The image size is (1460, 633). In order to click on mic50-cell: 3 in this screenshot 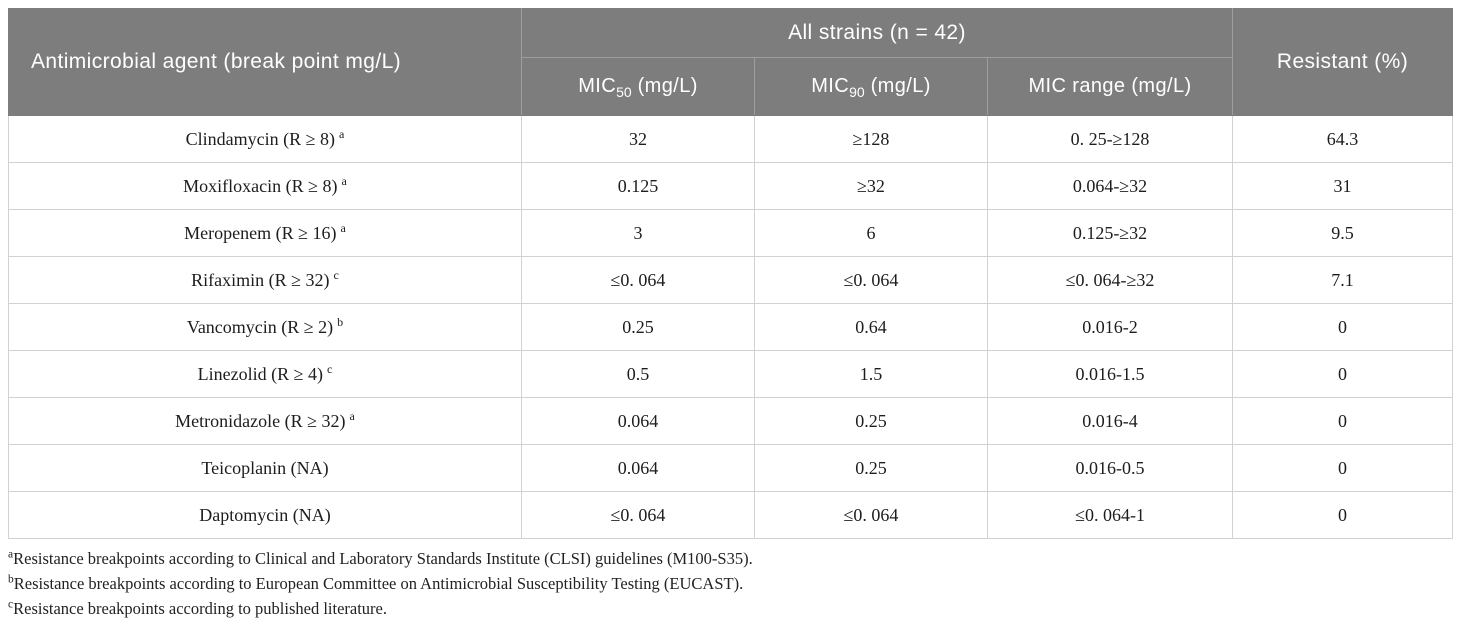, I will do `click(638, 233)`.